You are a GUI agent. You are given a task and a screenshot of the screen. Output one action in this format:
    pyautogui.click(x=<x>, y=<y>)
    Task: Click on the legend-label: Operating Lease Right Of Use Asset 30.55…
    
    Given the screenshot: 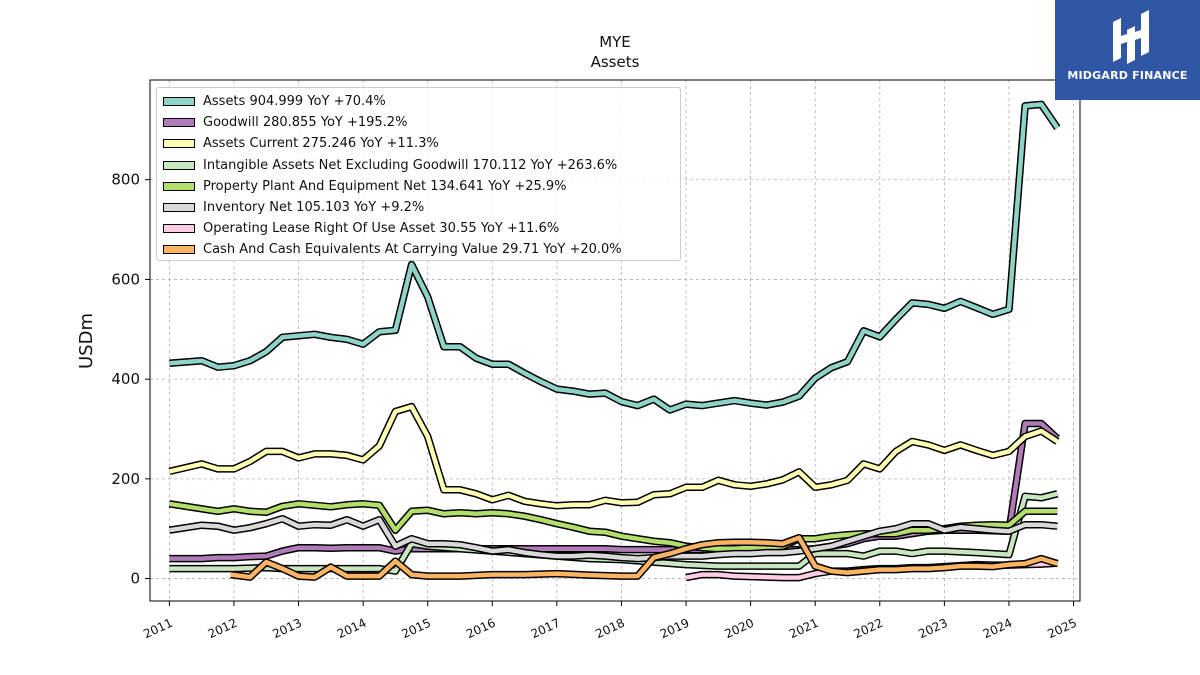 What is the action you would take?
    pyautogui.click(x=381, y=229)
    